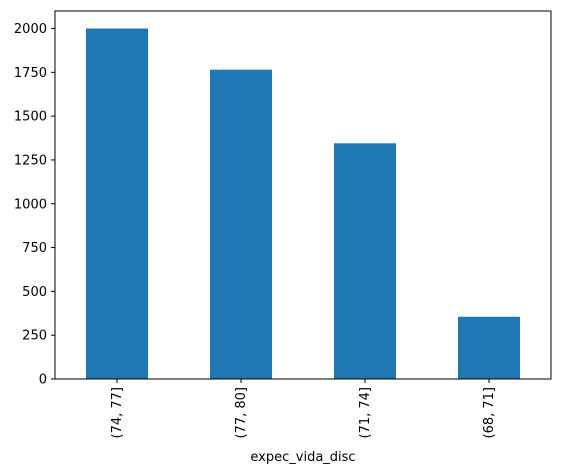 Image resolution: width=561 pixels, height=474 pixels. What do you see at coordinates (30, 29) in the screenshot?
I see `y-tick-label-8: 2000` at bounding box center [30, 29].